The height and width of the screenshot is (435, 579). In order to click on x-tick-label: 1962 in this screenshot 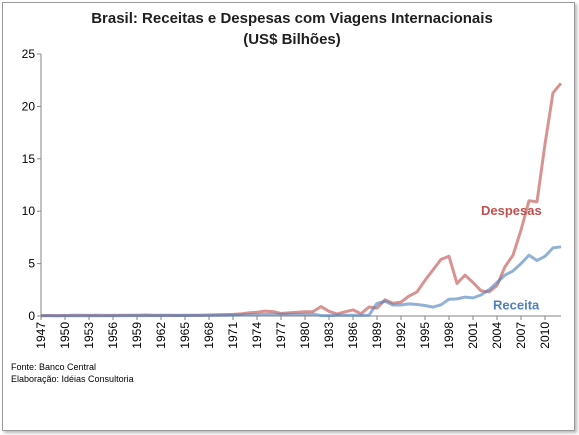, I will do `click(161, 335)`.